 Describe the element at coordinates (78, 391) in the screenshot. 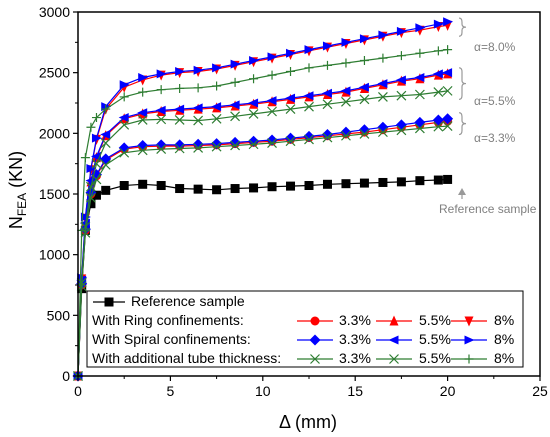

I see `x-tick-label: 0` at that location.